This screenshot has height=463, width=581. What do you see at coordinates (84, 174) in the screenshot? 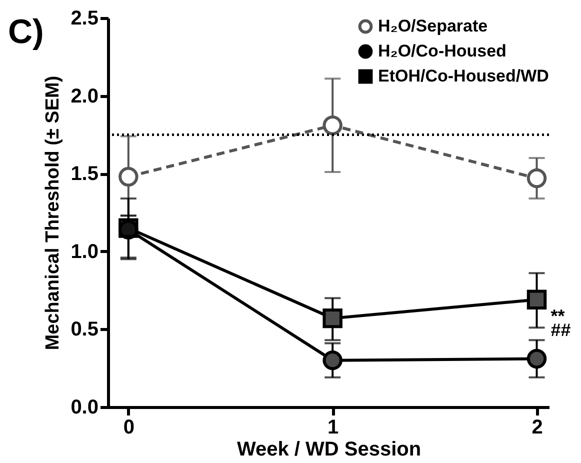
I see `y-tick-label: 1.5` at bounding box center [84, 174].